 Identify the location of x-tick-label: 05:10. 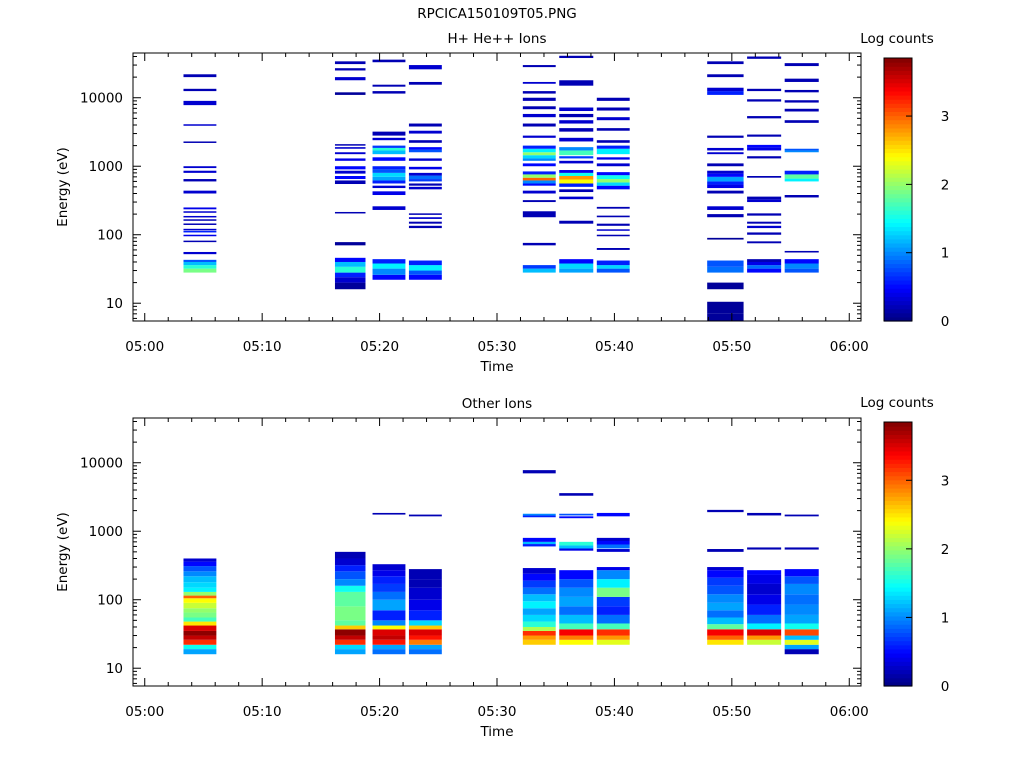
(262, 347).